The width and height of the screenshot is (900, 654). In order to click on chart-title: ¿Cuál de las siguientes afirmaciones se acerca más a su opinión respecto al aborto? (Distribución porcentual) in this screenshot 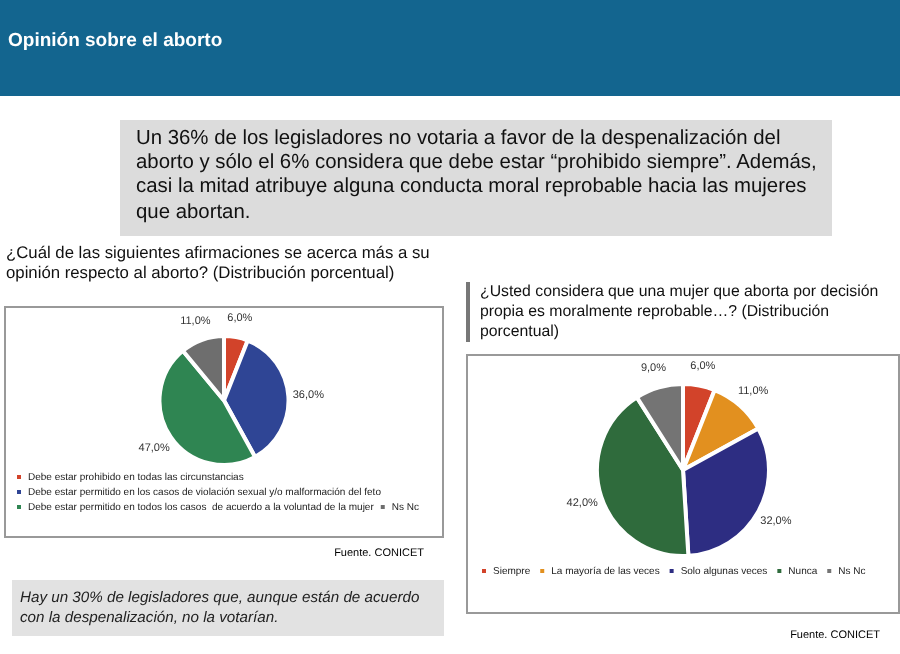, I will do `click(219, 262)`.